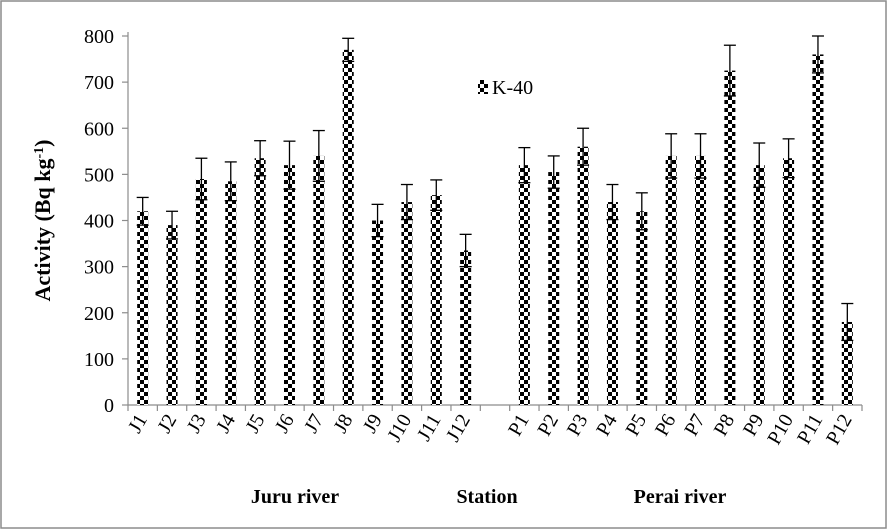  Describe the element at coordinates (99, 129) in the screenshot. I see `y-tick-label: 600` at that location.